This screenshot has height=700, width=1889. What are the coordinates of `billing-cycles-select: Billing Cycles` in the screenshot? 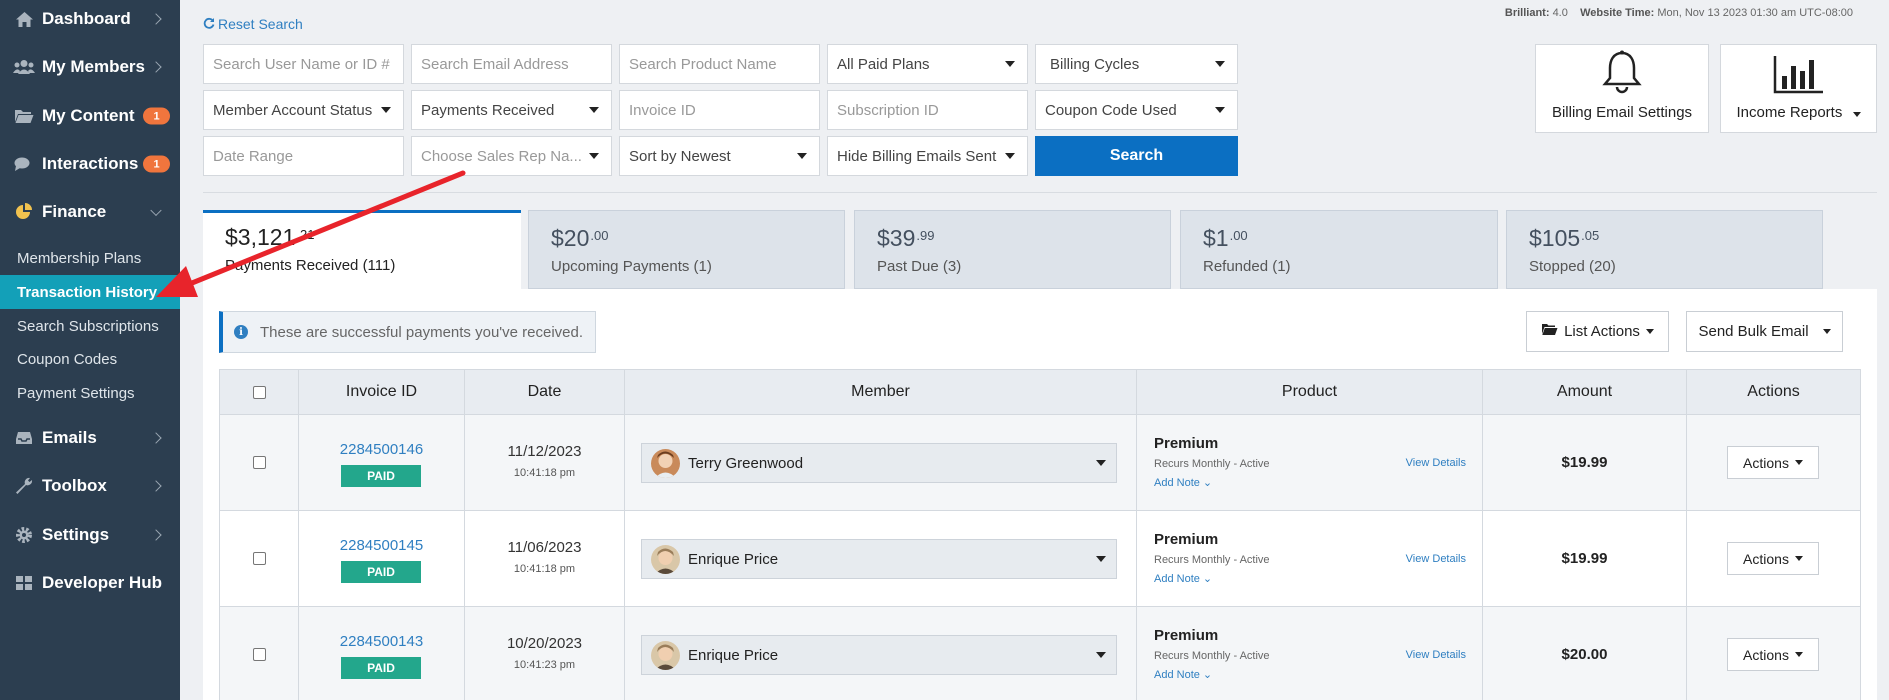 It's located at (1136, 64).